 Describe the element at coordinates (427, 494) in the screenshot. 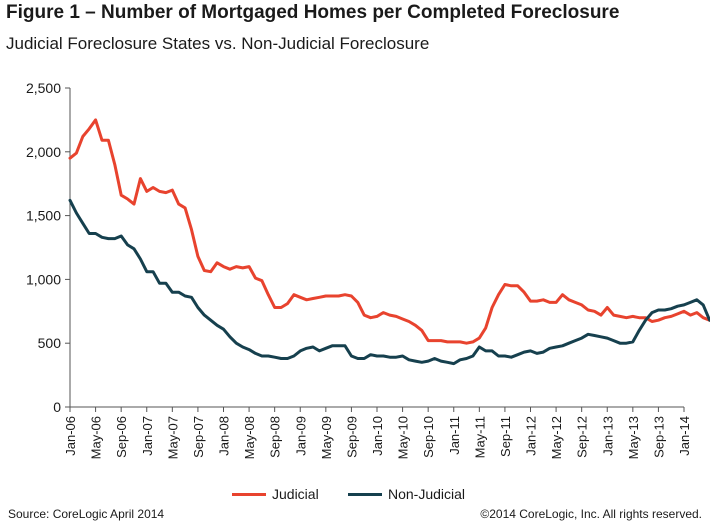

I see `legend-label-non-judicial: Non-Judicial` at that location.